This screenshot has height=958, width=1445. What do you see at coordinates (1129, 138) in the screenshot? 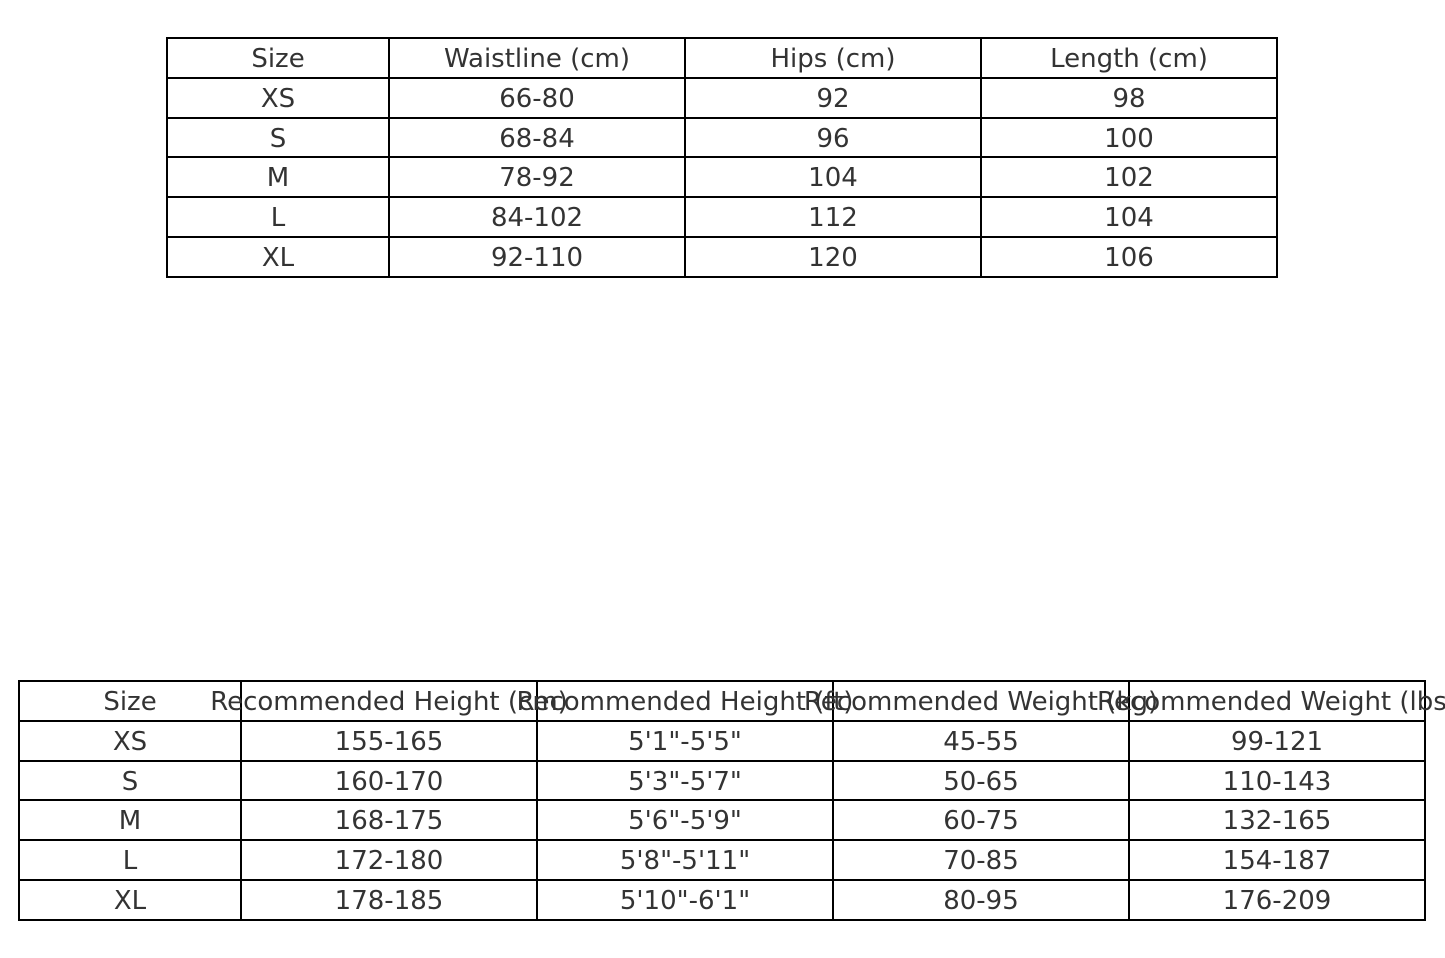
I see `cell-value: 100` at bounding box center [1129, 138].